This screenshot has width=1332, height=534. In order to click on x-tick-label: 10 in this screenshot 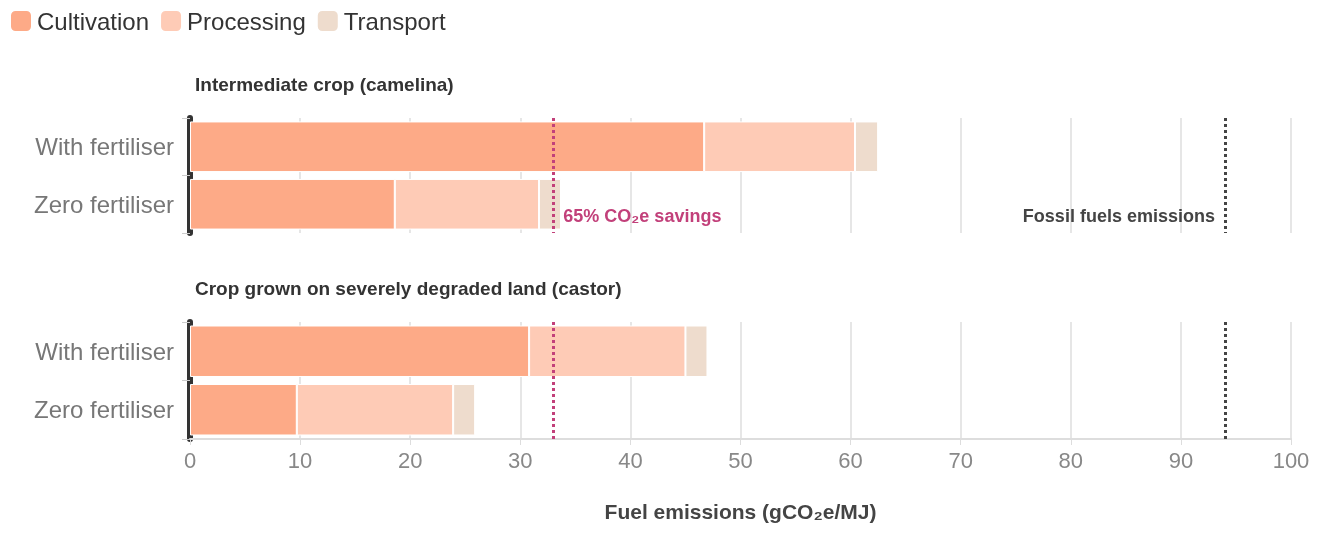, I will do `click(300, 460)`.